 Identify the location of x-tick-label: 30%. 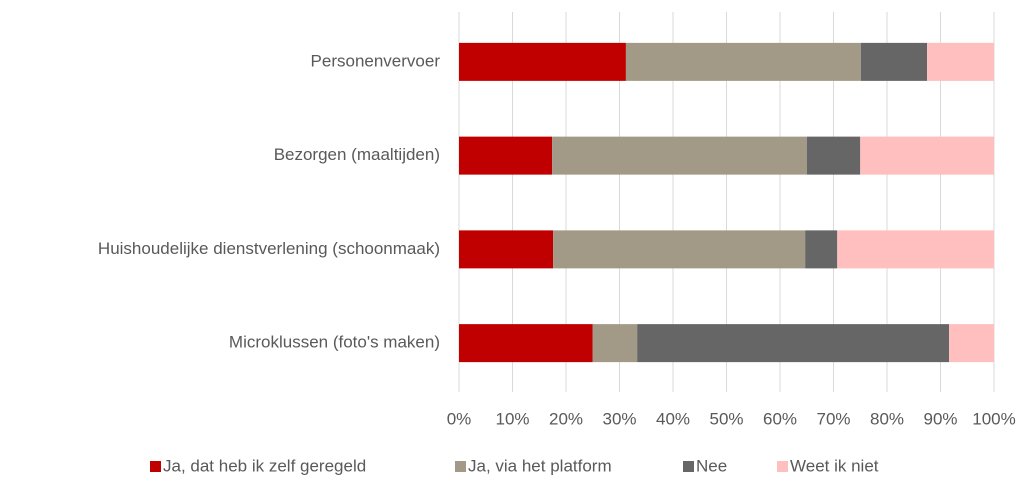
(619, 418).